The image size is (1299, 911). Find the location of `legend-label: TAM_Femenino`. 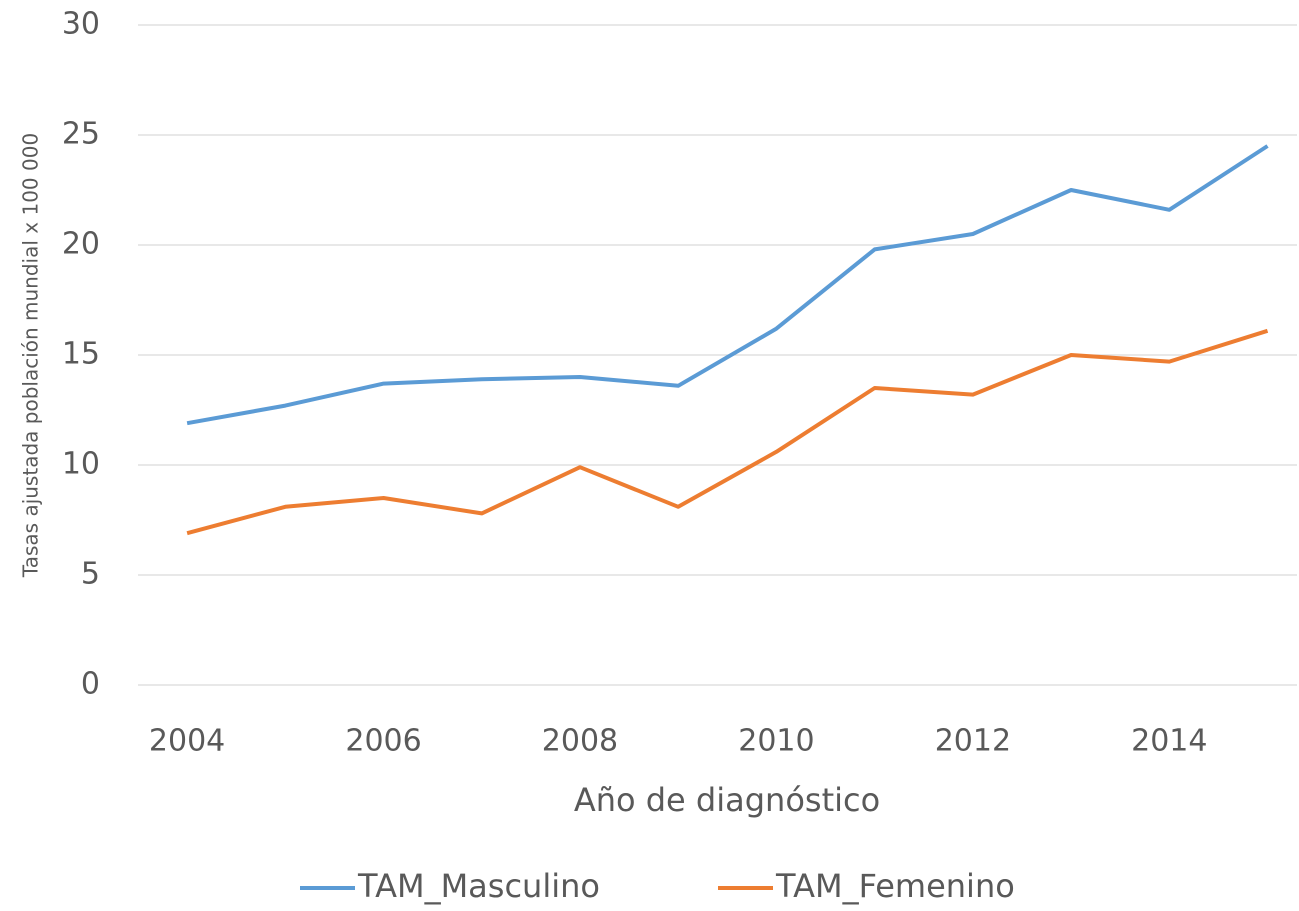

legend-label: TAM_Femenino is located at coordinates (895, 886).